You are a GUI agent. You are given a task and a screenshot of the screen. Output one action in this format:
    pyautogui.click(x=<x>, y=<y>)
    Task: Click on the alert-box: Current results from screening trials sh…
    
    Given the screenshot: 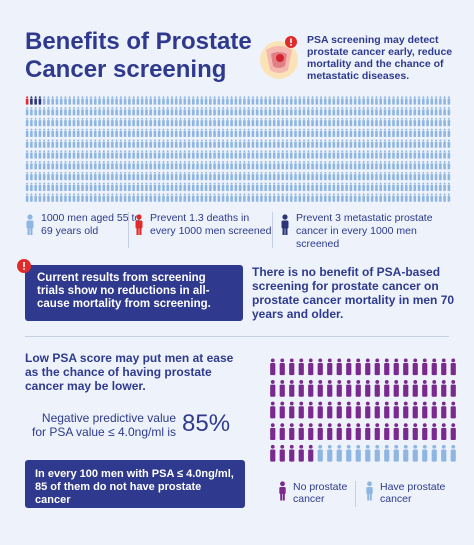 What is the action you would take?
    pyautogui.click(x=134, y=293)
    